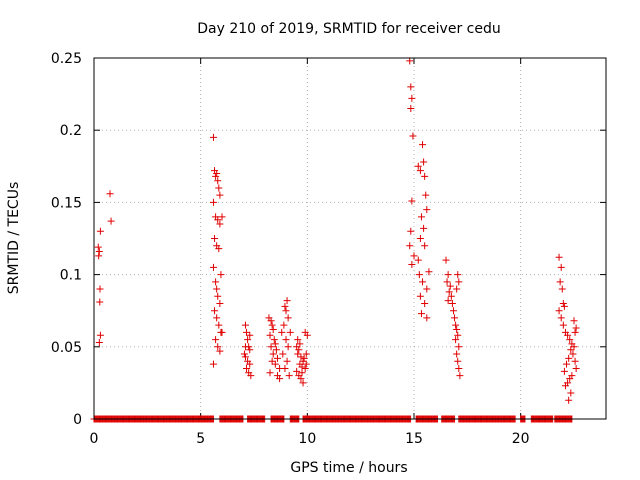 The image size is (640, 480). I want to click on x-tick-label: 0, so click(94, 439).